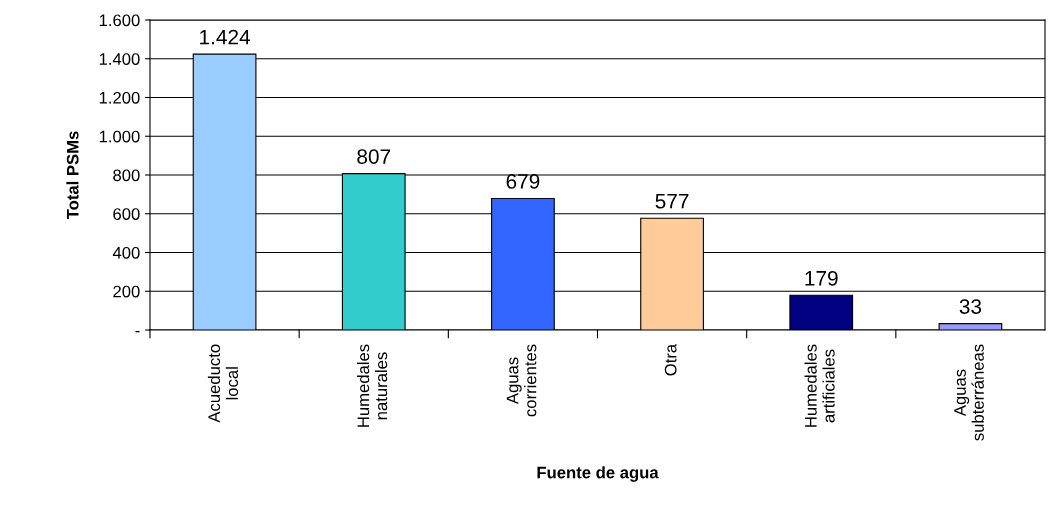  What do you see at coordinates (523, 181) in the screenshot?
I see `data-label: 679` at bounding box center [523, 181].